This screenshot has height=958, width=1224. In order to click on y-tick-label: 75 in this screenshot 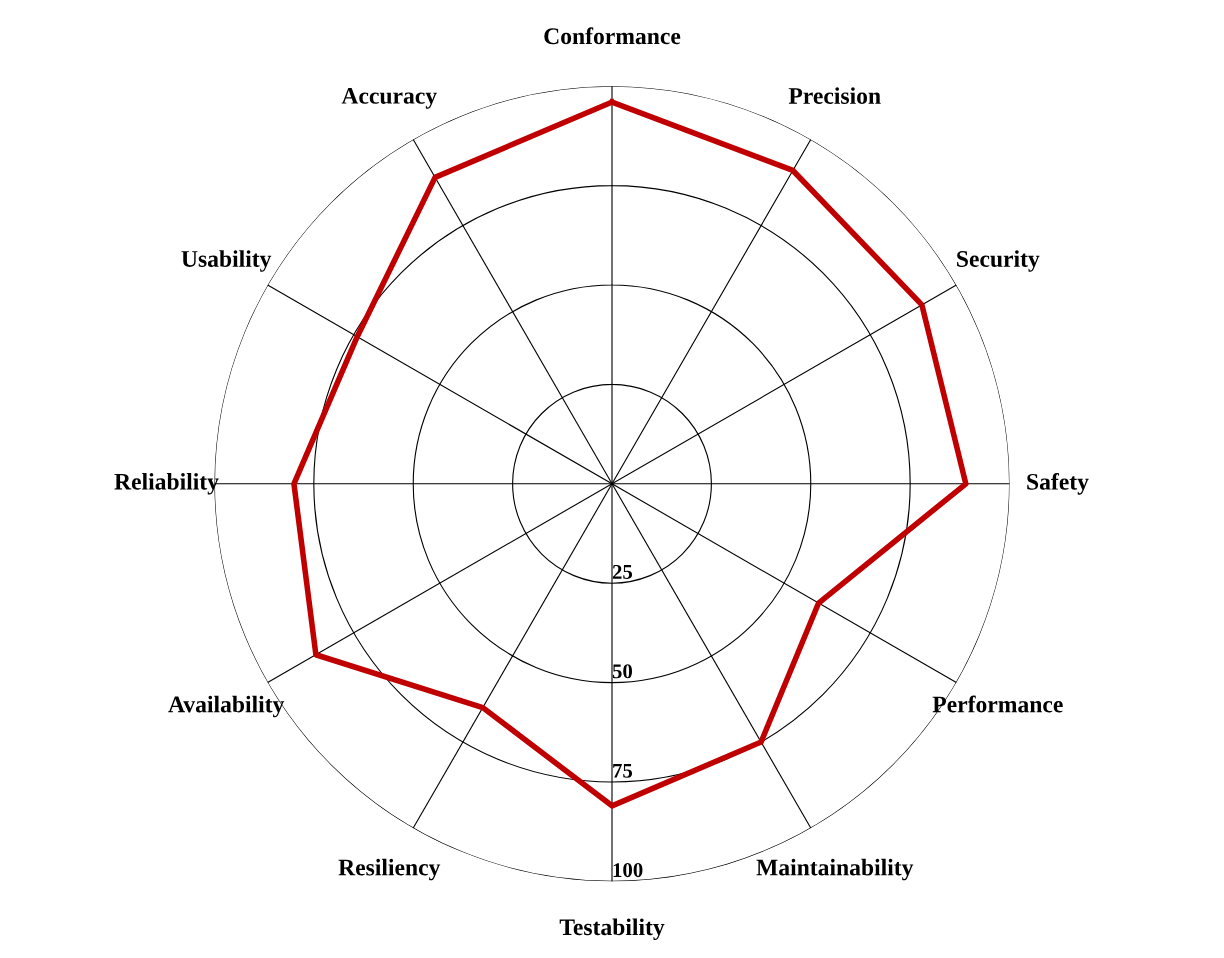, I will do `click(623, 770)`.